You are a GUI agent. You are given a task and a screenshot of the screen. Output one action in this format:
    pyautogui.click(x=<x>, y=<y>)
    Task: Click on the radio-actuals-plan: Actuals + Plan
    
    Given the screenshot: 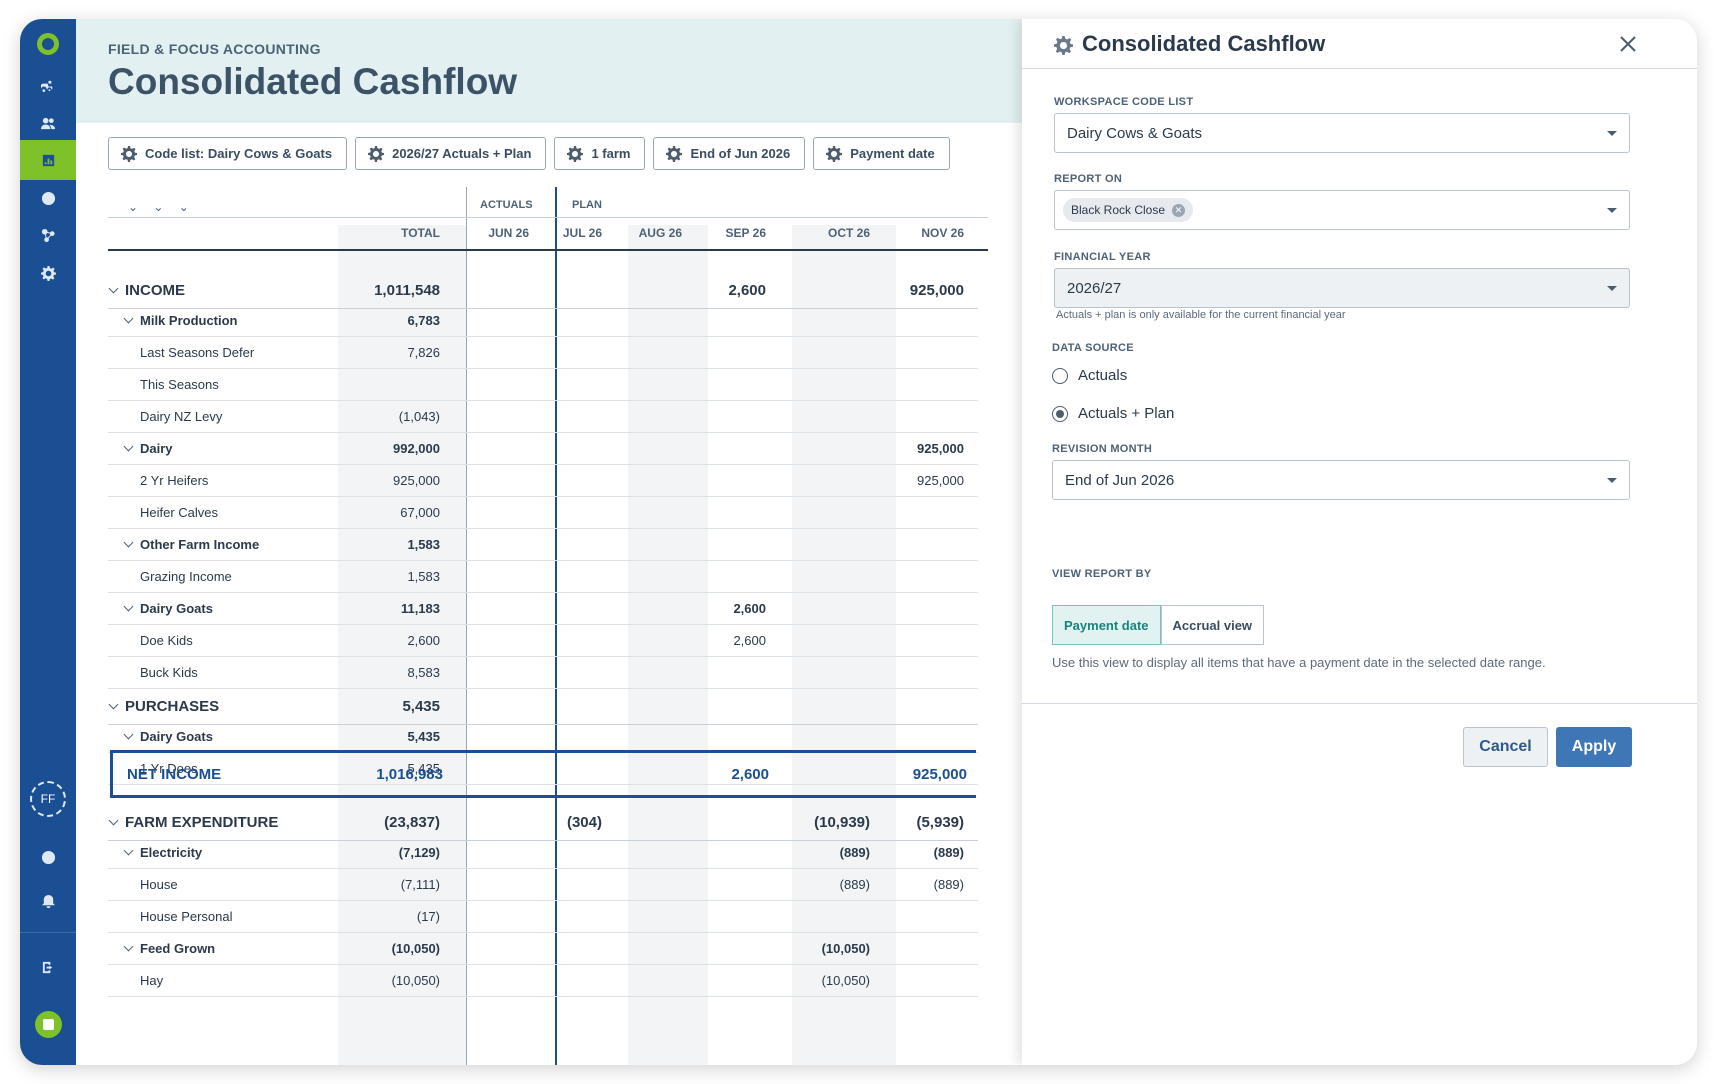 What is the action you would take?
    pyautogui.click(x=1113, y=413)
    